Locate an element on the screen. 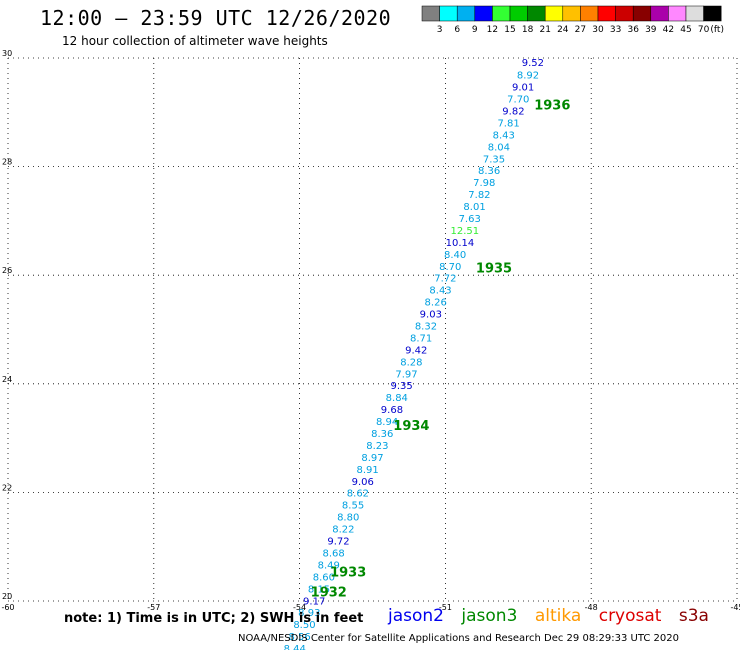 Image resolution: width=740 pixels, height=650 pixels. colorbar-label: 9 is located at coordinates (475, 30).